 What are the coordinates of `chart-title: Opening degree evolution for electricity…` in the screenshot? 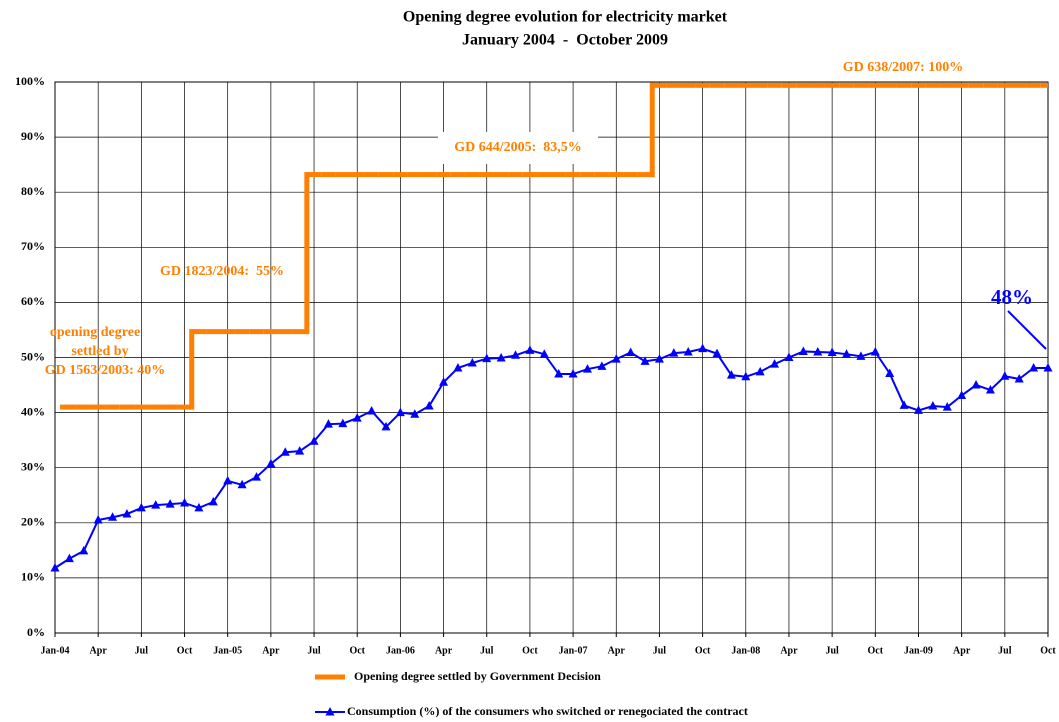 It's located at (565, 17).